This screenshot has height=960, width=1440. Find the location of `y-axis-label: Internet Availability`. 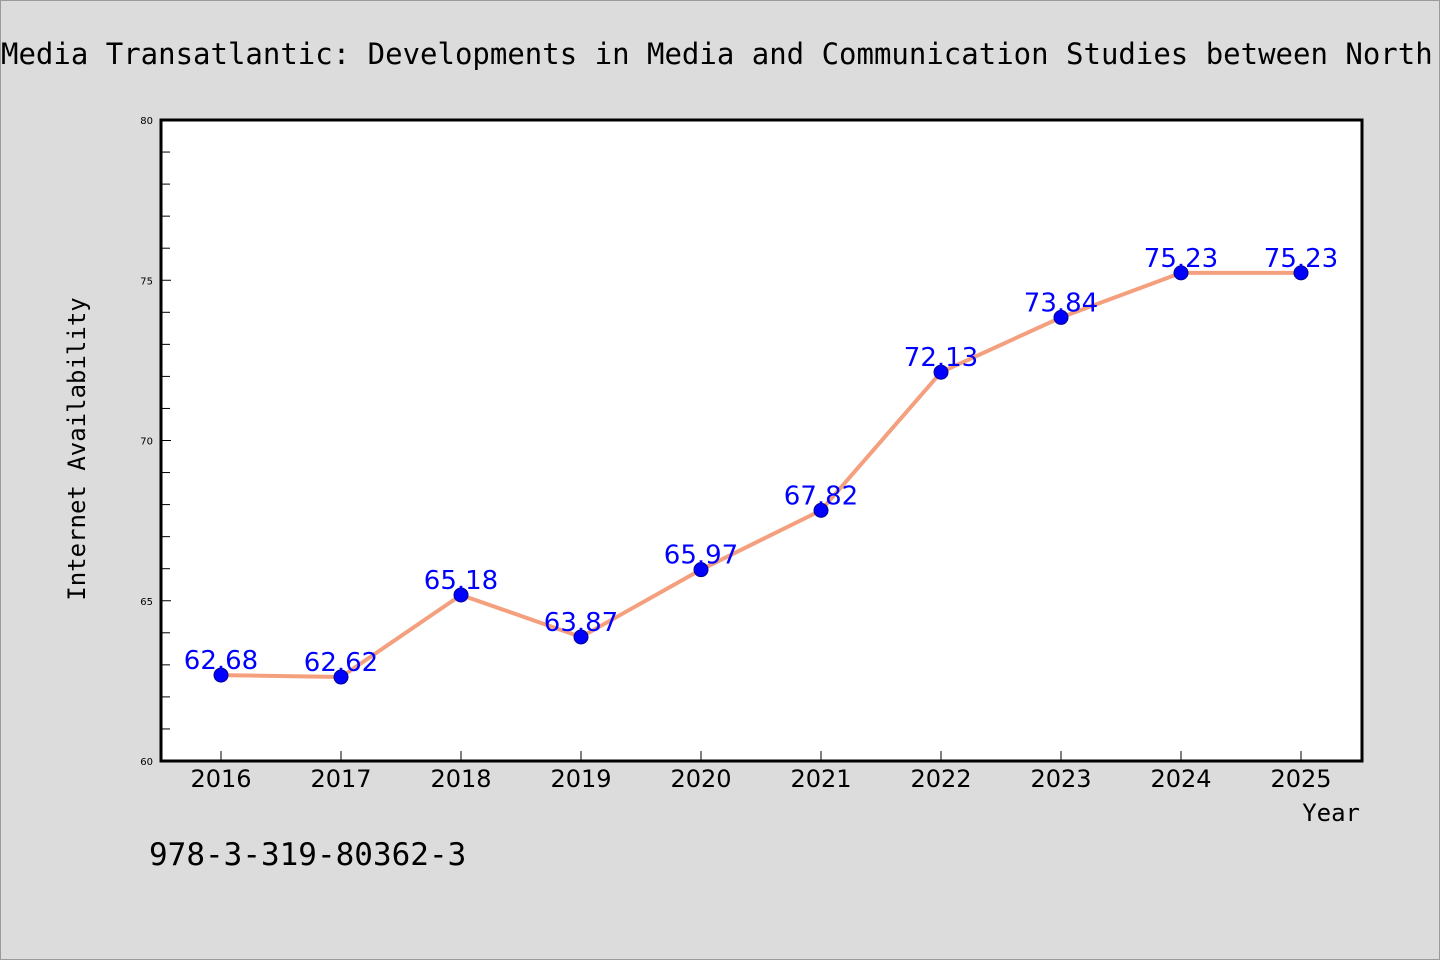

y-axis-label: Internet Availability is located at coordinates (77, 448).